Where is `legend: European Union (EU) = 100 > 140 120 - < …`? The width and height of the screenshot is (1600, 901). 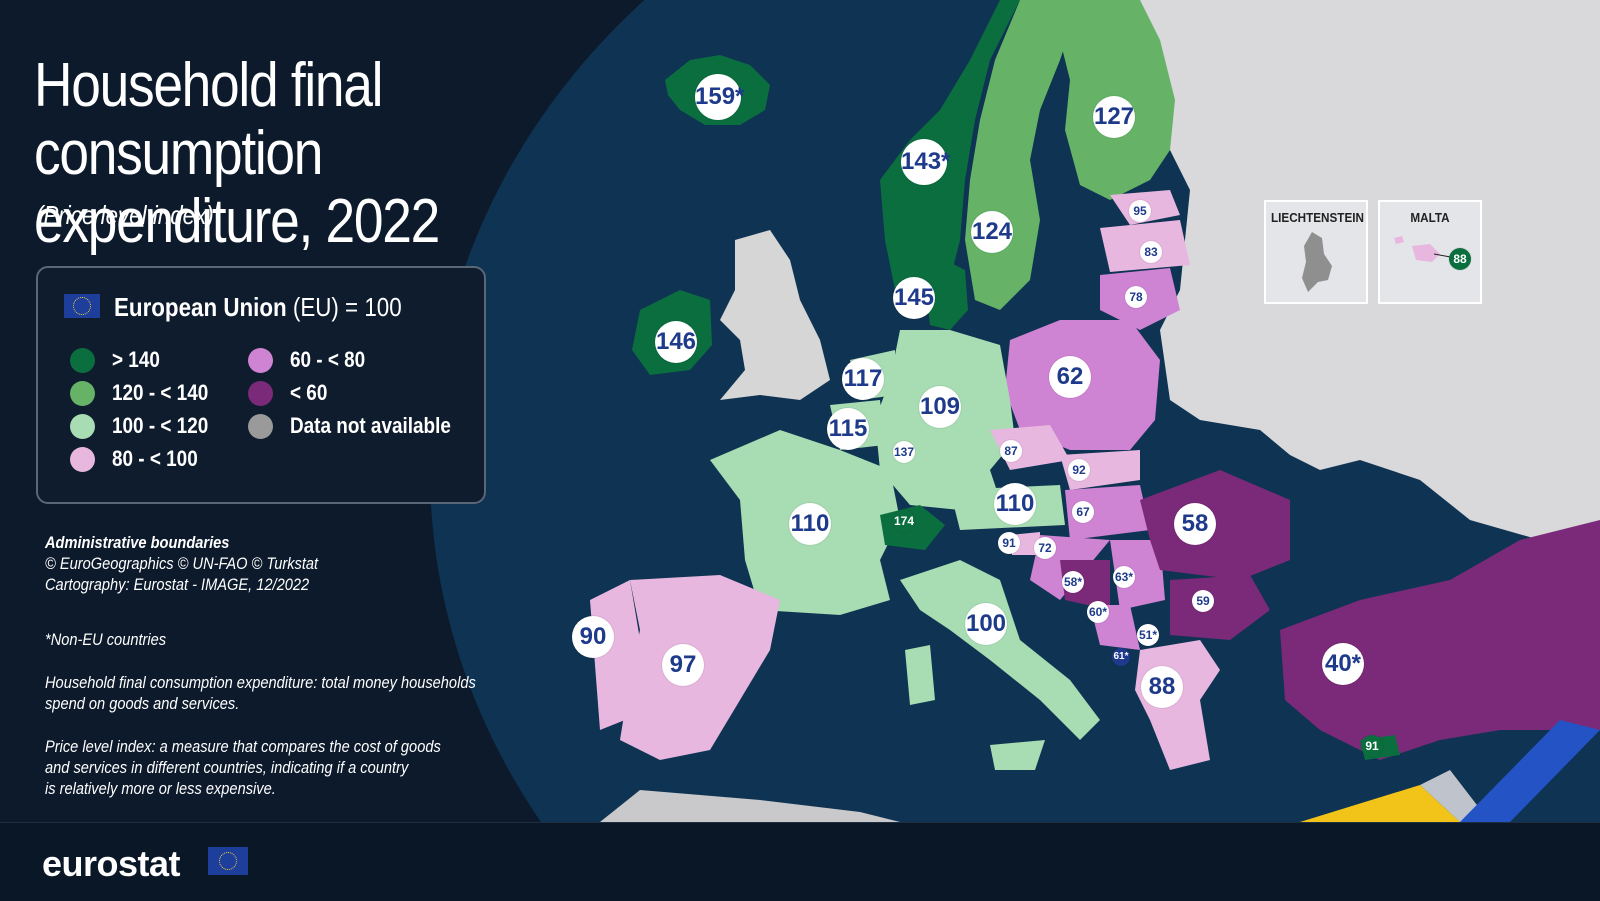
legend: European Union (EU) = 100 > 140 120 - < … is located at coordinates (261, 385).